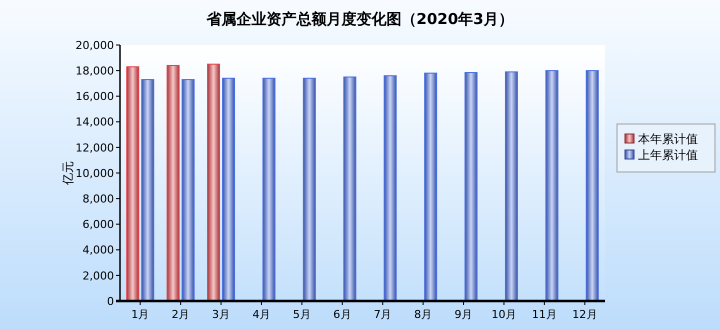 This screenshot has height=330, width=720. What do you see at coordinates (359, 19) in the screenshot?
I see `chart-title: 省属企业资产总额月度变化图（2020年3月）` at bounding box center [359, 19].